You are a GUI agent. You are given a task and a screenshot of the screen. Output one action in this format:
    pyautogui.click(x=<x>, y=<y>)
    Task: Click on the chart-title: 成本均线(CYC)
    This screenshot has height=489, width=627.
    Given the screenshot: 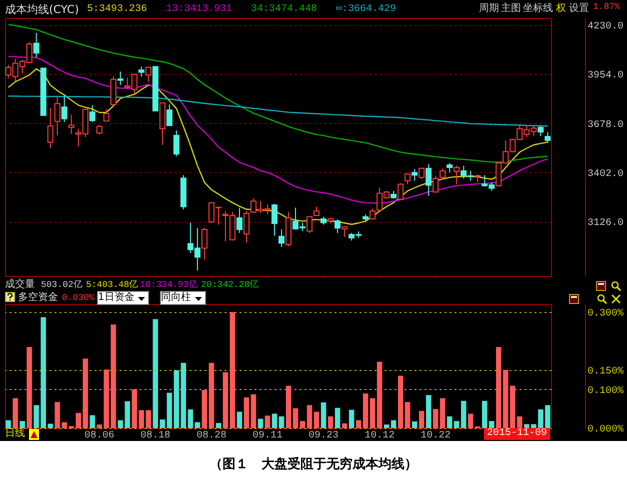 What is the action you would take?
    pyautogui.click(x=42, y=9)
    